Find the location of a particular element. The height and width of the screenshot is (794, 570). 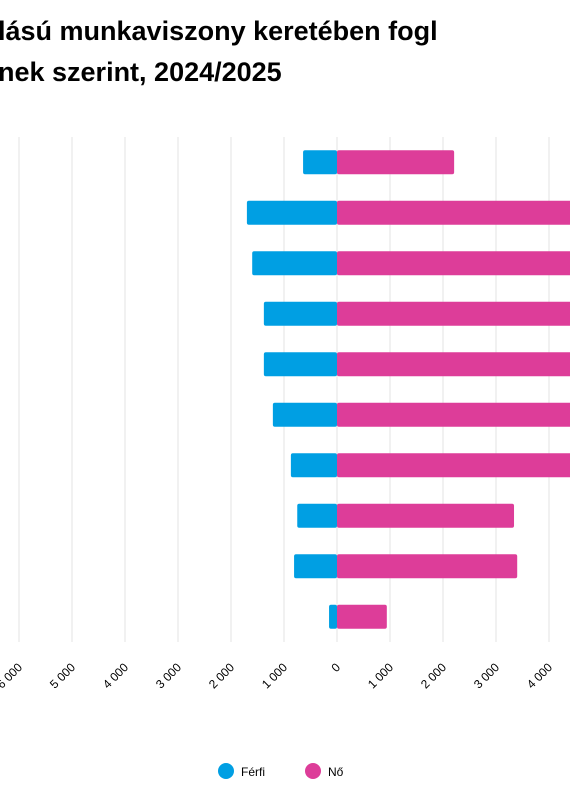

legend-label: Férfi is located at coordinates (253, 772).